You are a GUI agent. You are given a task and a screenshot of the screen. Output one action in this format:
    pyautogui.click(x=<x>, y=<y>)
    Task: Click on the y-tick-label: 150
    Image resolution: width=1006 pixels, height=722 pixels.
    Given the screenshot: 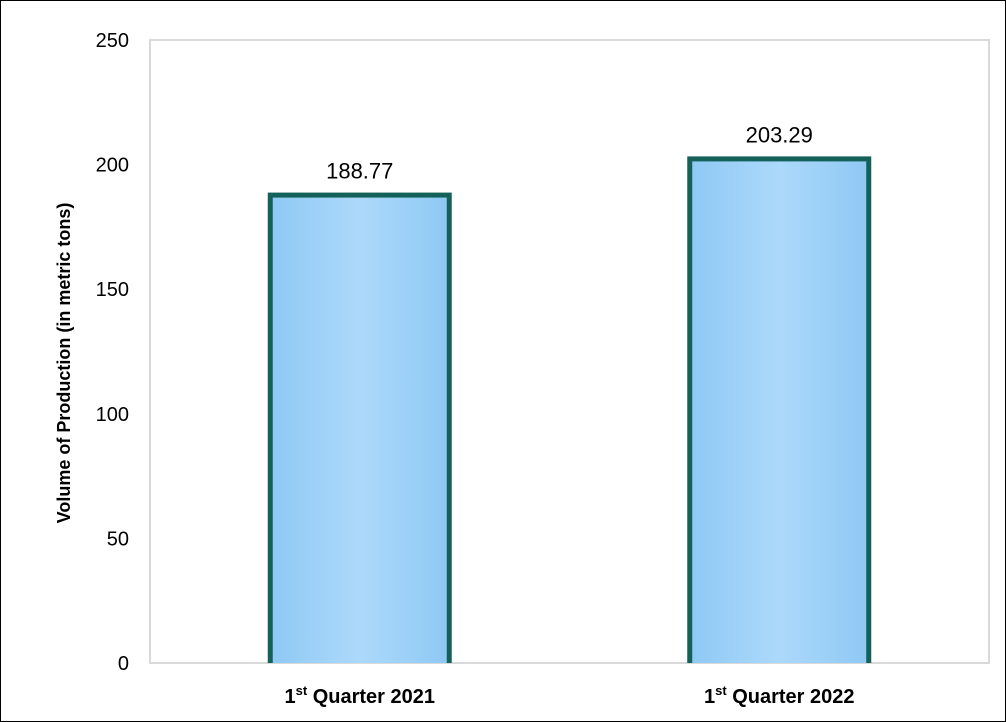 What is the action you would take?
    pyautogui.click(x=112, y=290)
    